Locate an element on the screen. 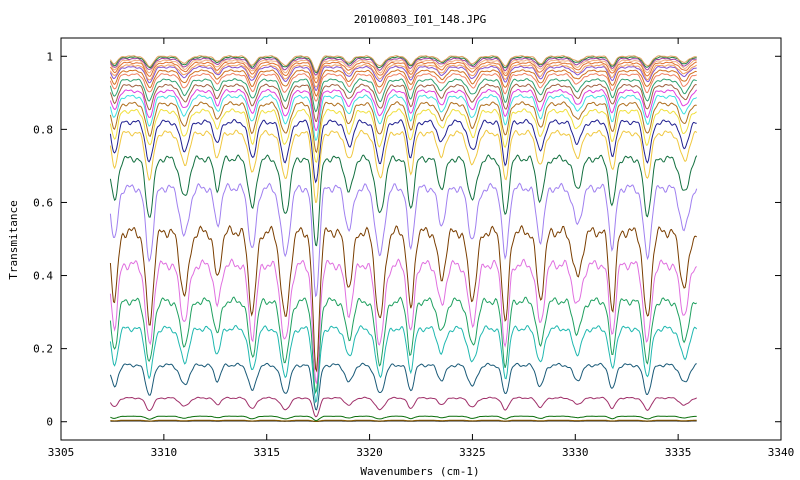 The width and height of the screenshot is (800, 480). y-tick-label: 1 is located at coordinates (49, 56).